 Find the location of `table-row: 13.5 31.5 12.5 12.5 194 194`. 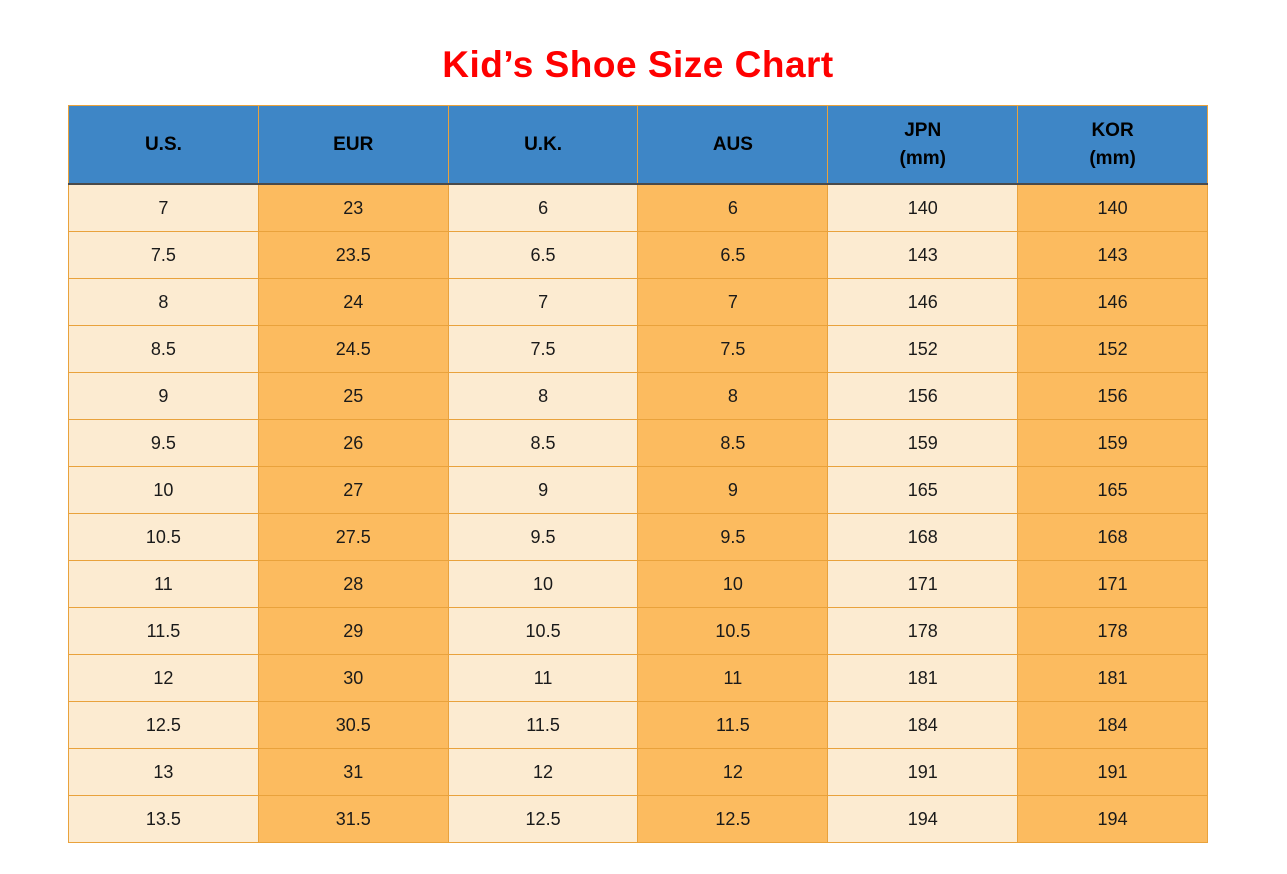

table-row: 13.5 31.5 12.5 12.5 194 194 is located at coordinates (638, 819).